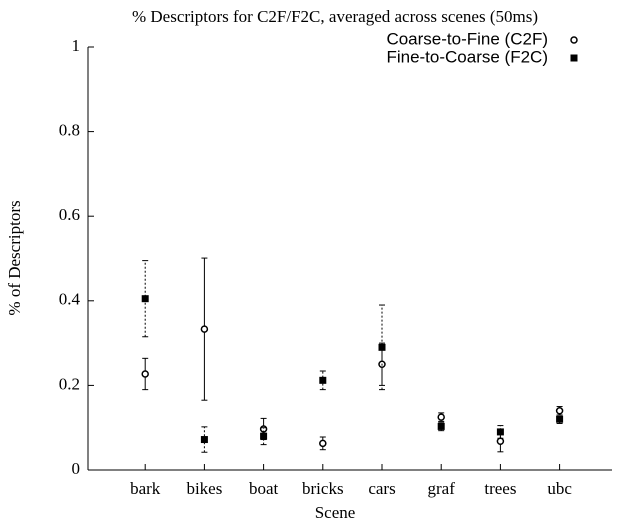 The height and width of the screenshot is (527, 627). Describe the element at coordinates (145, 488) in the screenshot. I see `x-tick-label: bark` at that location.